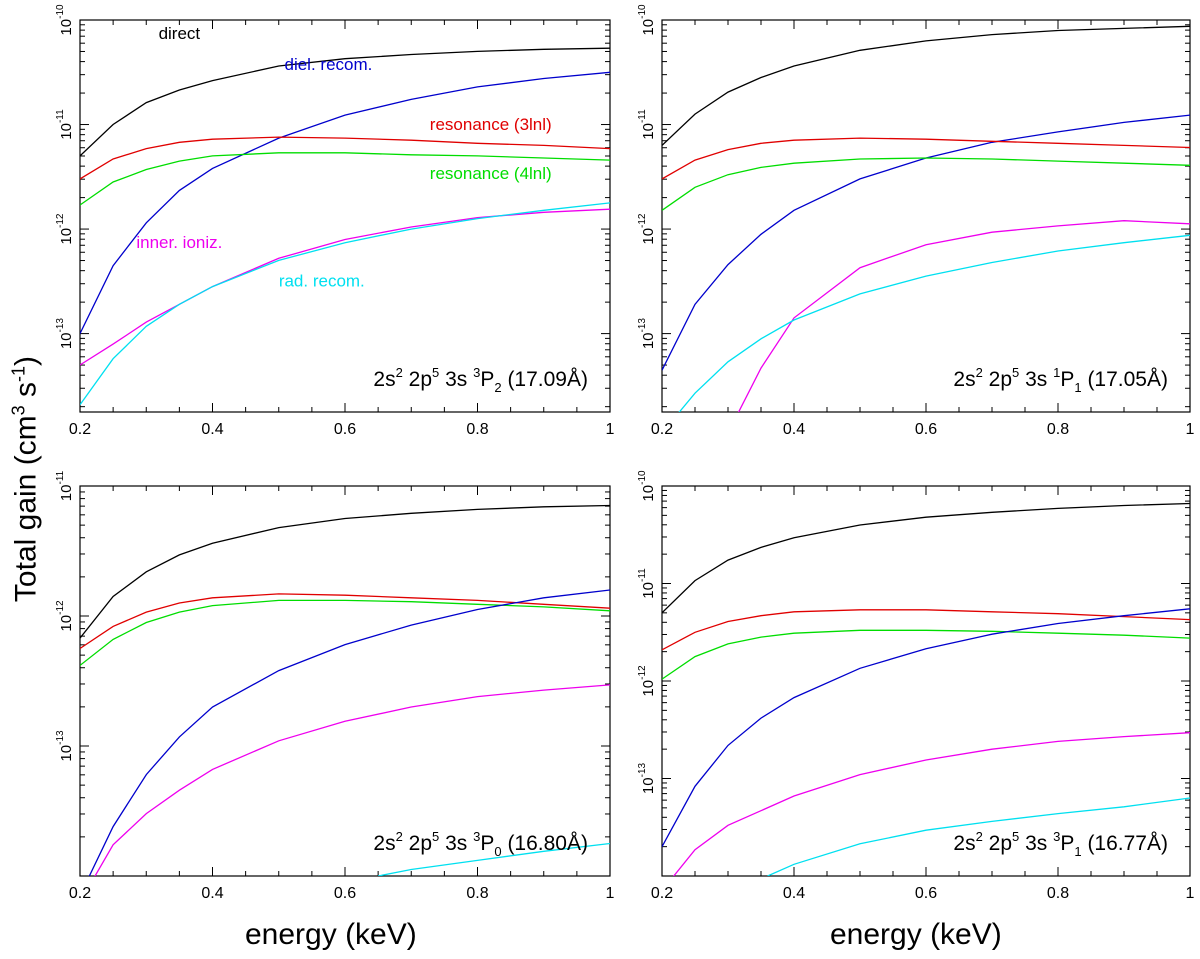  What do you see at coordinates (322, 281) in the screenshot?
I see `curve-label: rad. recom.` at bounding box center [322, 281].